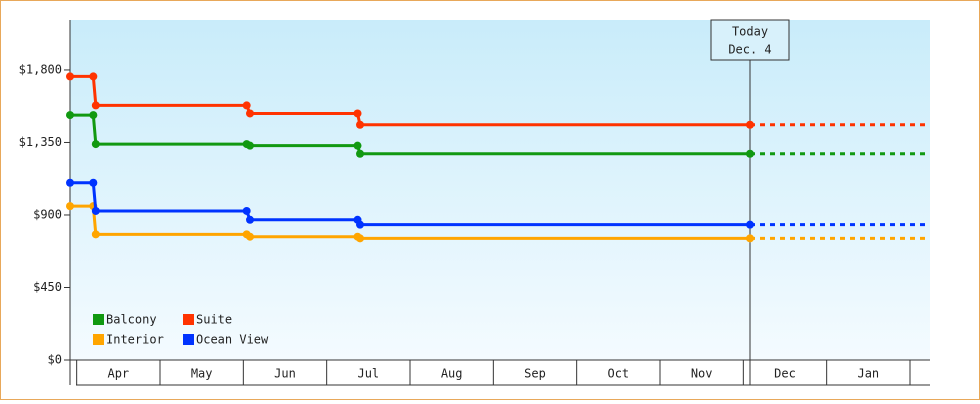 This screenshot has width=980, height=404. What do you see at coordinates (785, 374) in the screenshot?
I see `x-tick-label: Dec` at bounding box center [785, 374].